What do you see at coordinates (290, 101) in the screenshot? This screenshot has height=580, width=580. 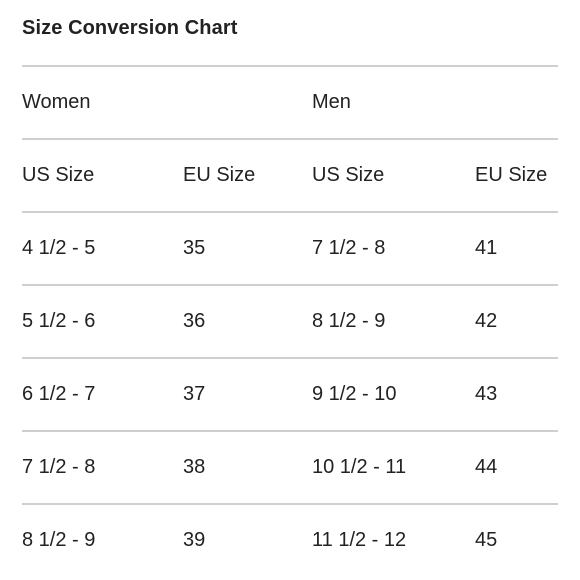 I see `group-header-row: Women Men` at bounding box center [290, 101].